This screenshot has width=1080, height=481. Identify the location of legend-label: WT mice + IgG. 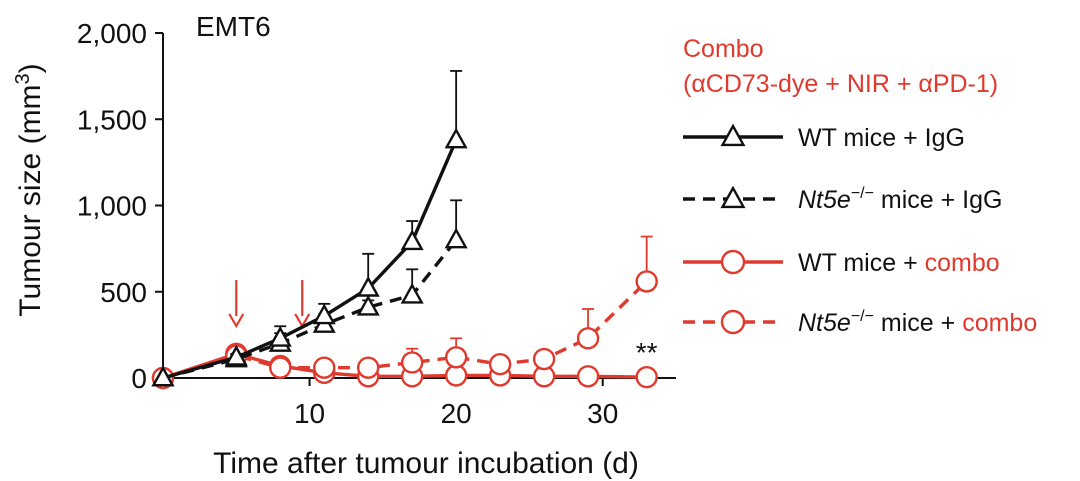
(881, 138).